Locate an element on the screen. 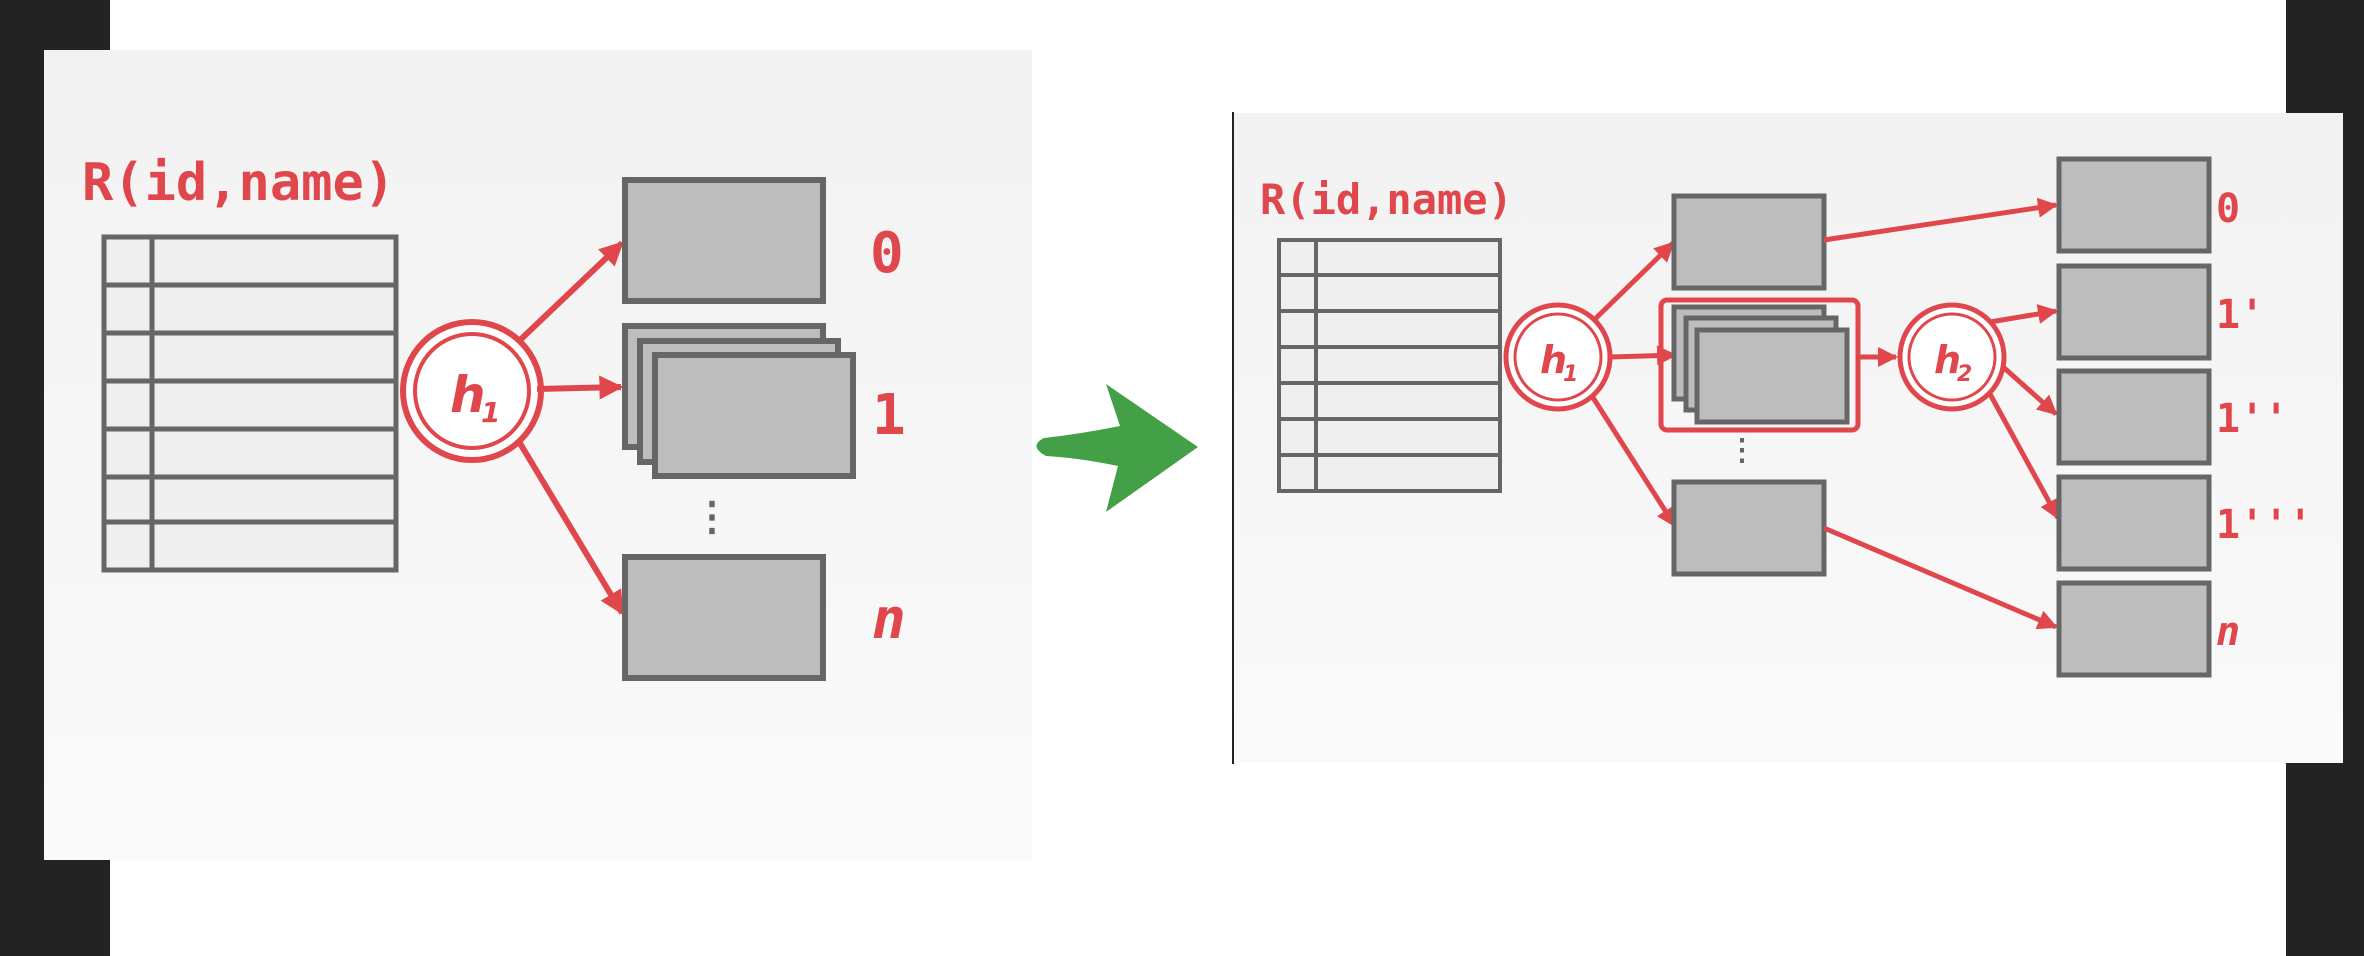 Image resolution: width=2364 pixels, height=956 pixels. hash-function-h1: h 1 is located at coordinates (1558, 357).